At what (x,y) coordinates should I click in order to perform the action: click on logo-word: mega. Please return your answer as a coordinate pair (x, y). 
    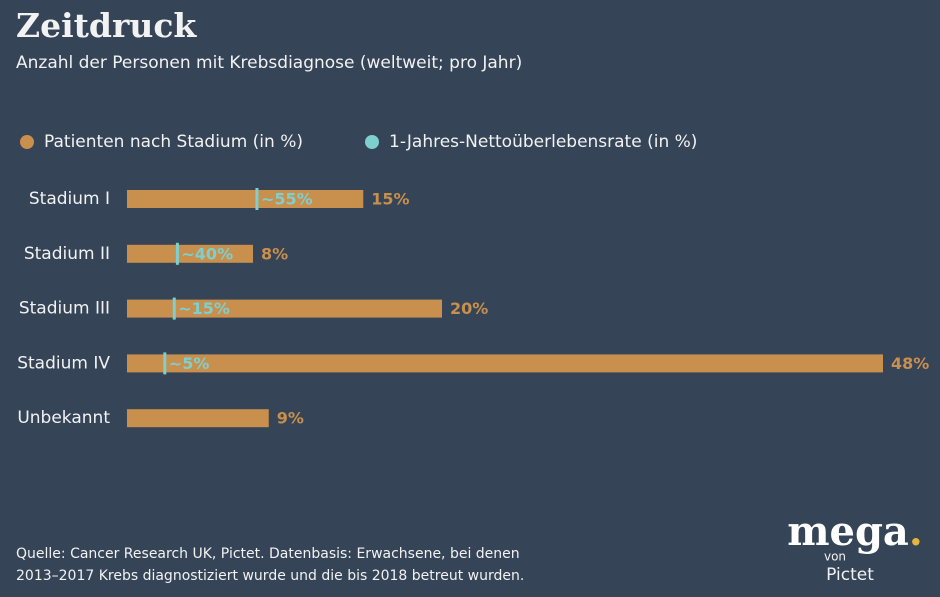
    Looking at the image, I should click on (848, 531).